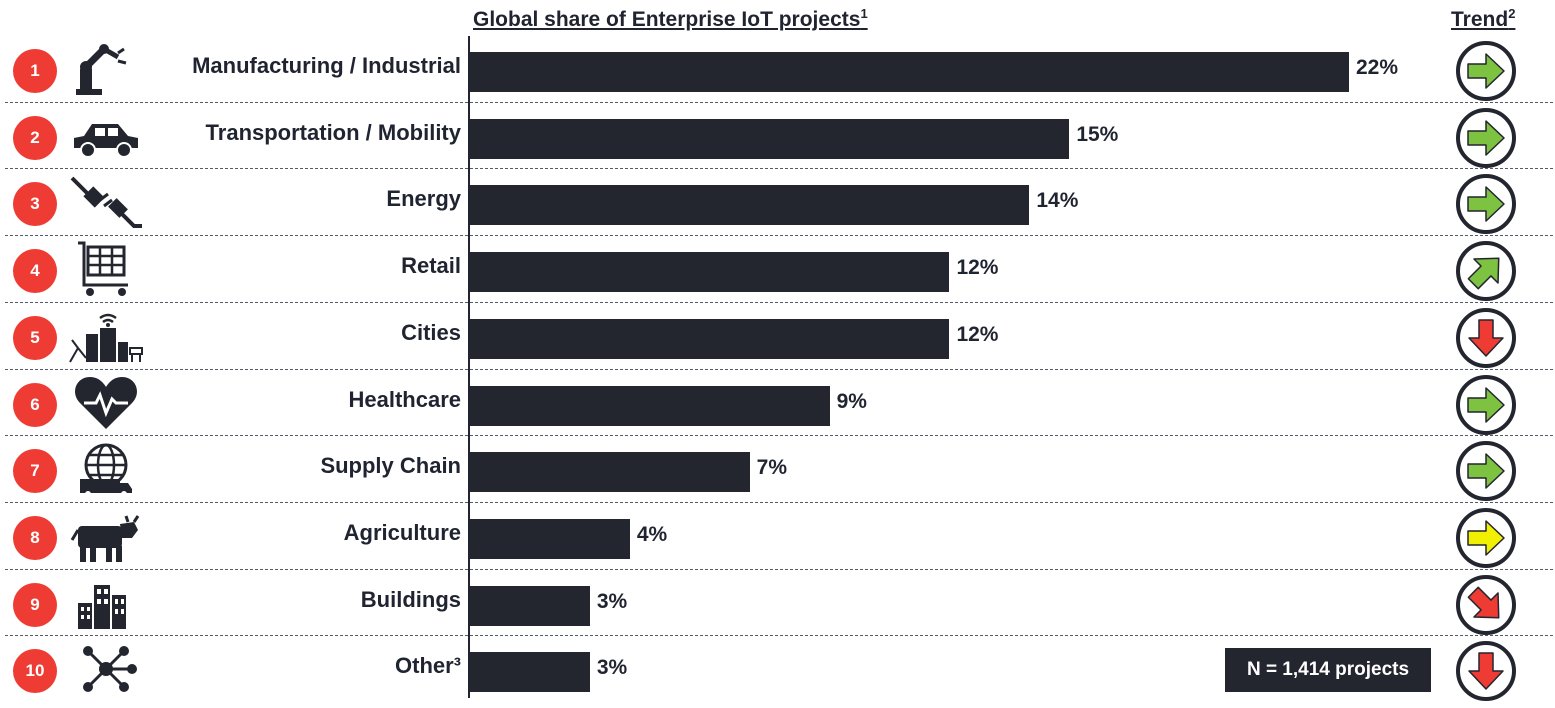  I want to click on rank-badge: 6, so click(35, 404).